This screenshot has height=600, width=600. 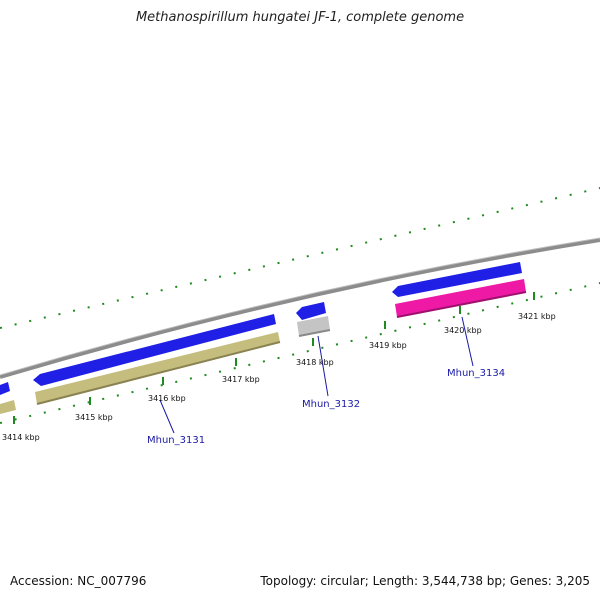 What do you see at coordinates (537, 316) in the screenshot?
I see `tick-label: 3421 kbp` at bounding box center [537, 316].